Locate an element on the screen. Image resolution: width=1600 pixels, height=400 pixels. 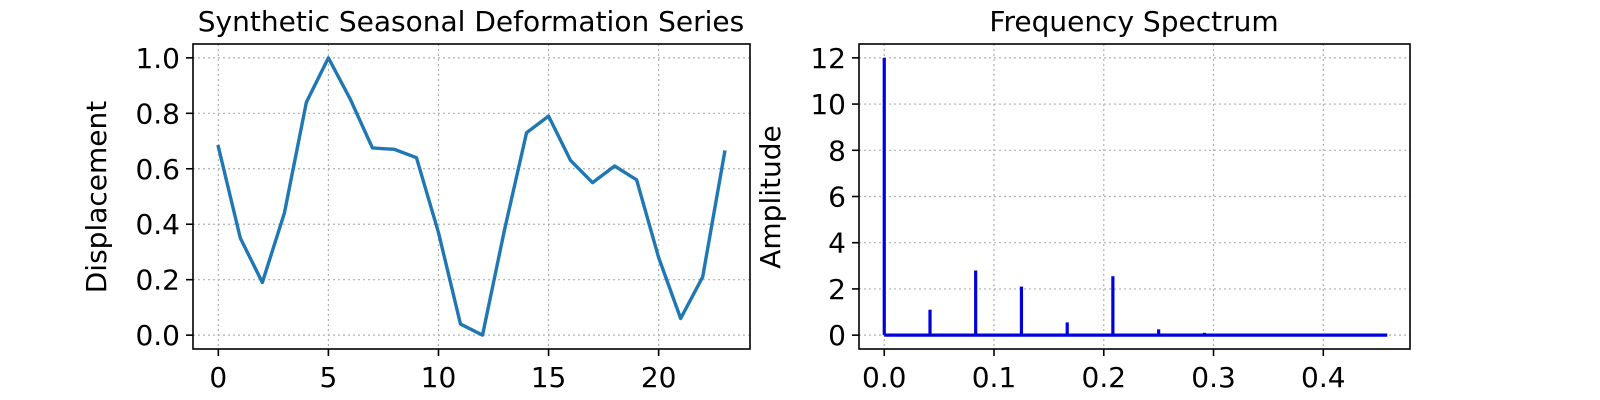
y-tick-label: 8 is located at coordinates (837, 150).